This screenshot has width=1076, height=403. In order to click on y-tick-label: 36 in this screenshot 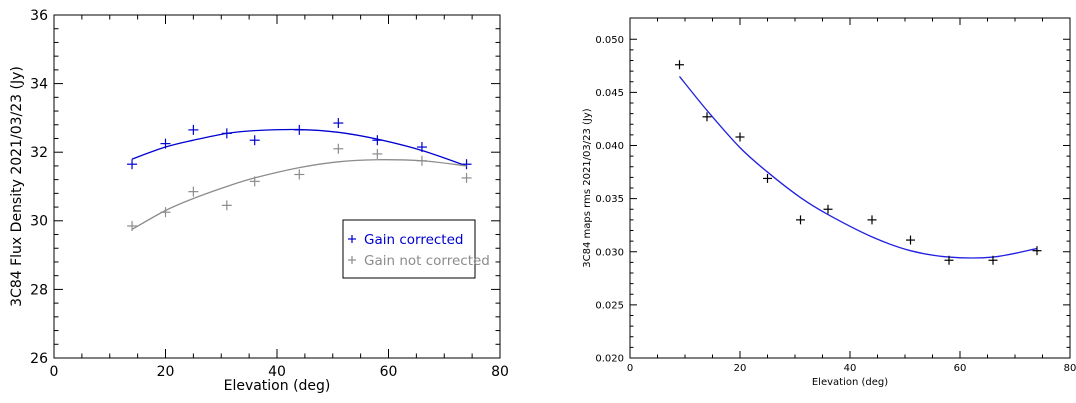, I will do `click(39, 16)`.